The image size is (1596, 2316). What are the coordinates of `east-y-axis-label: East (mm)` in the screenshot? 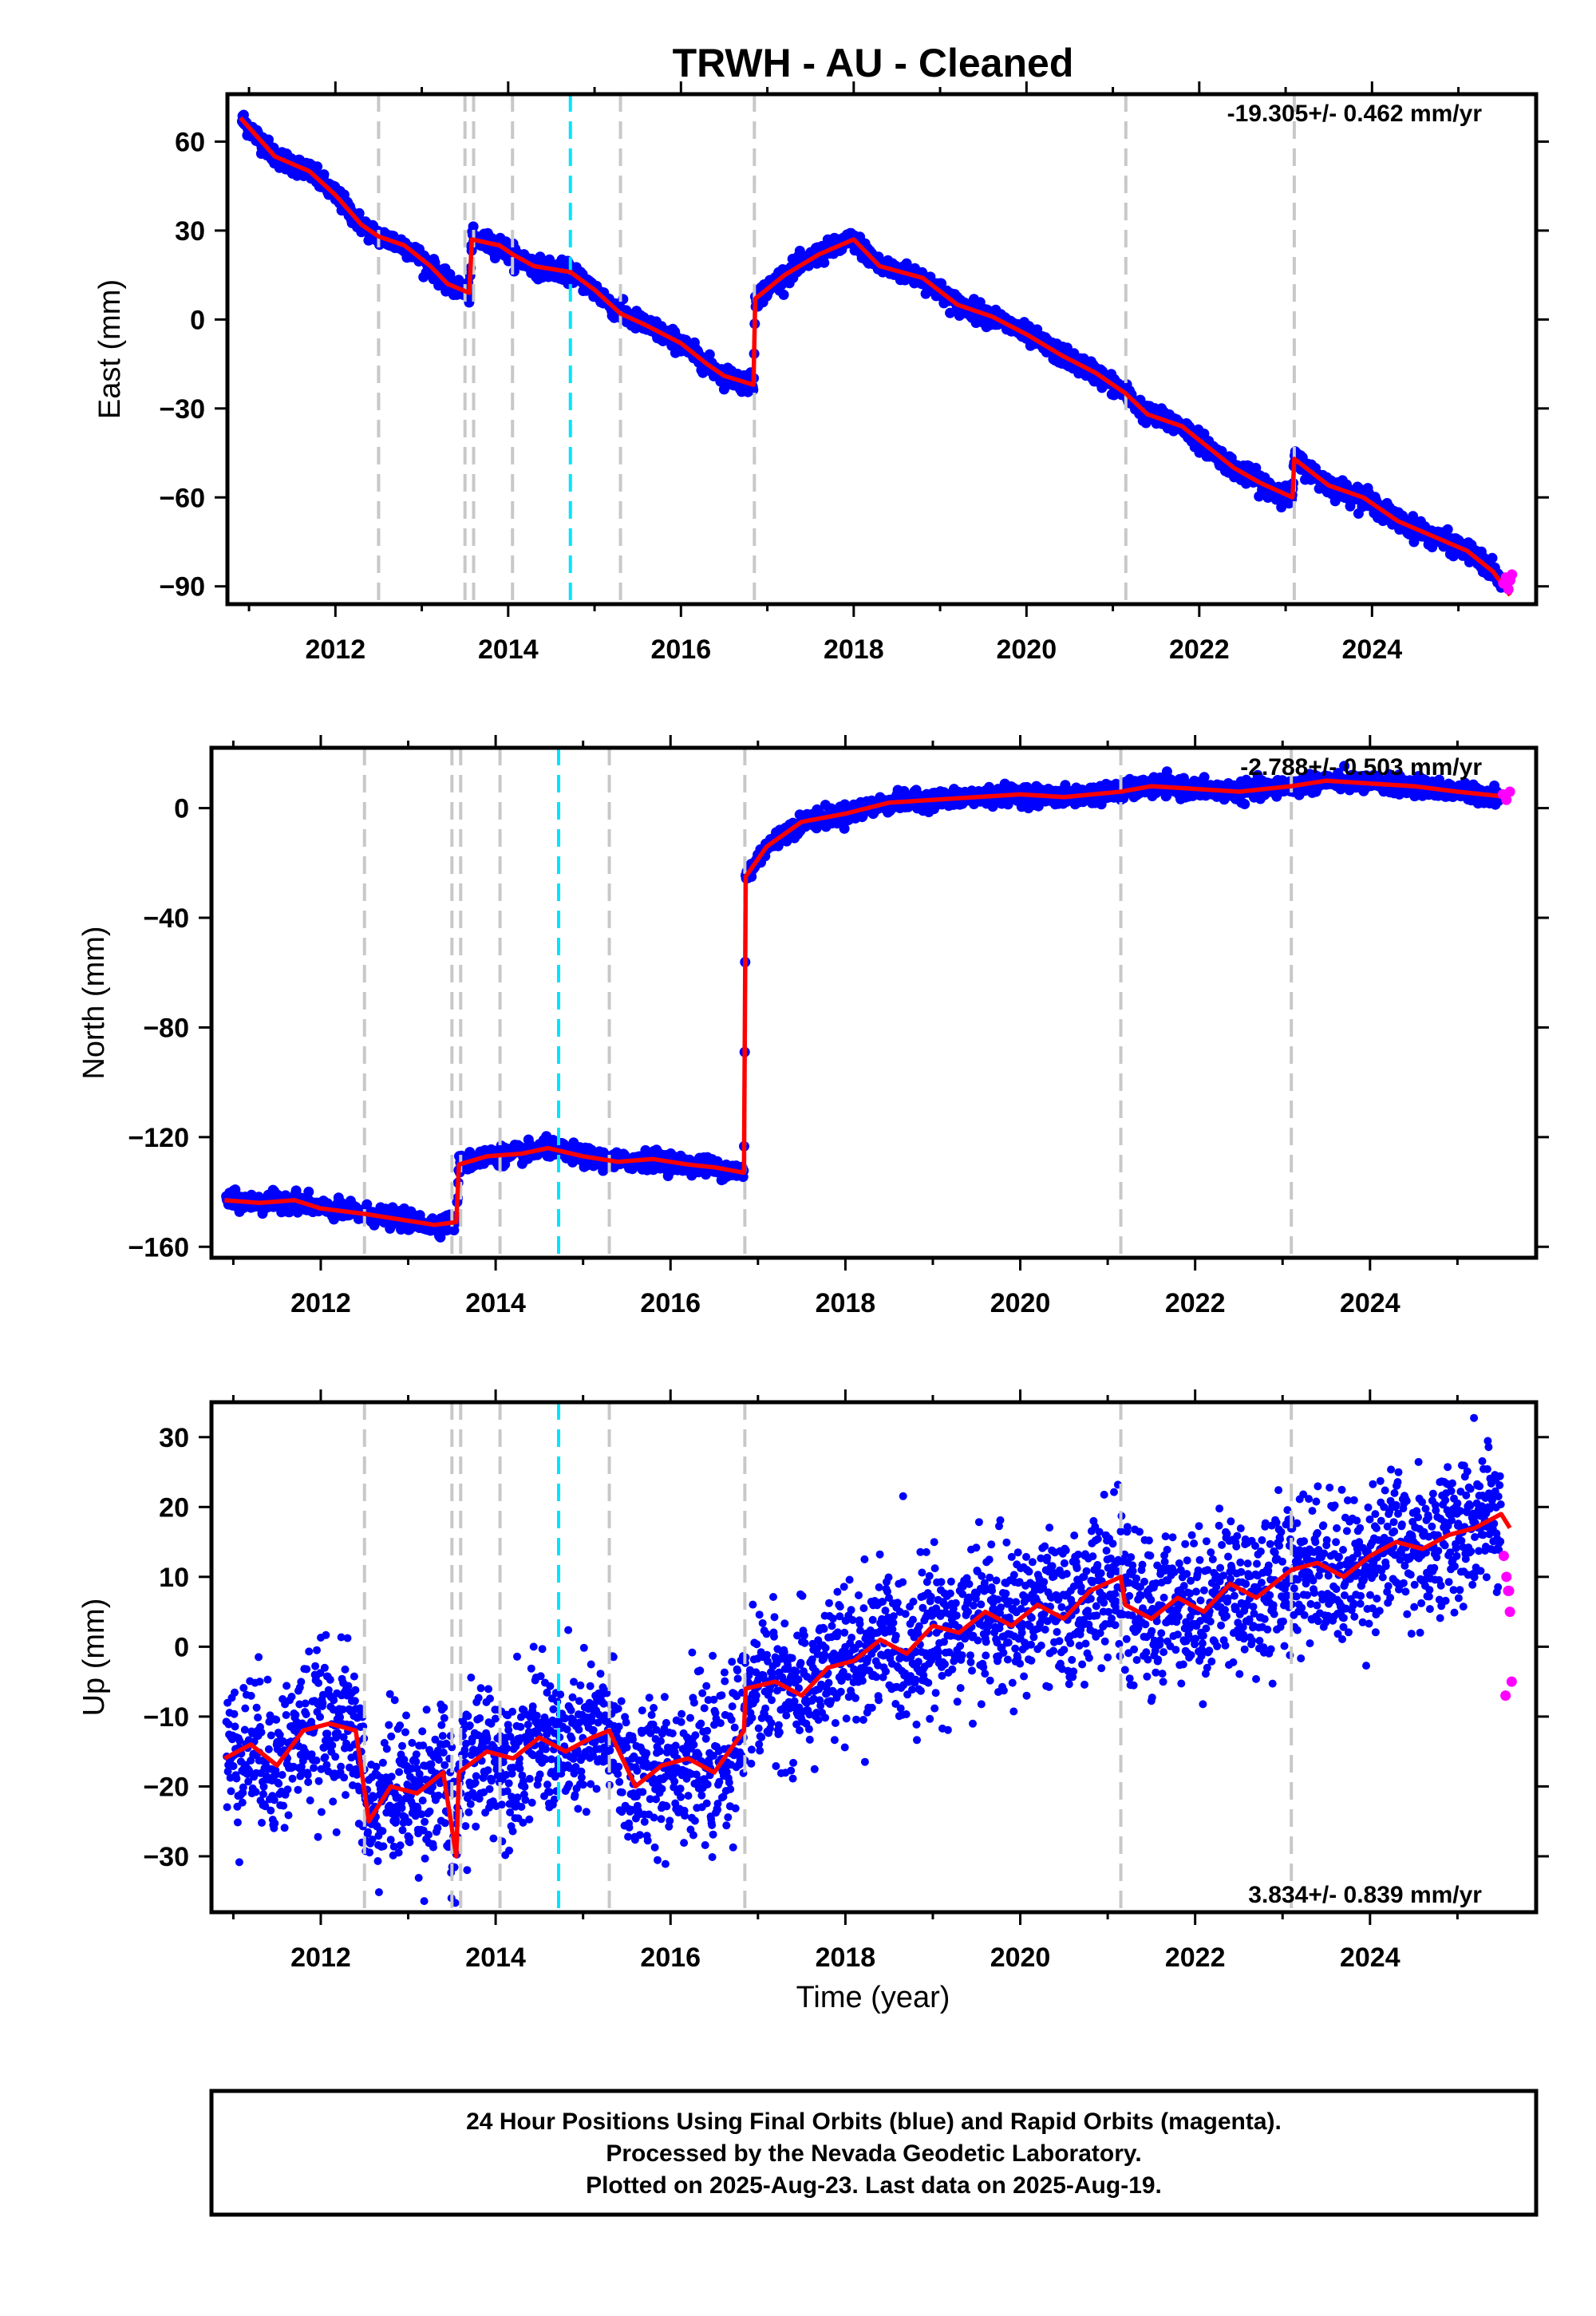 It's located at (110, 349).